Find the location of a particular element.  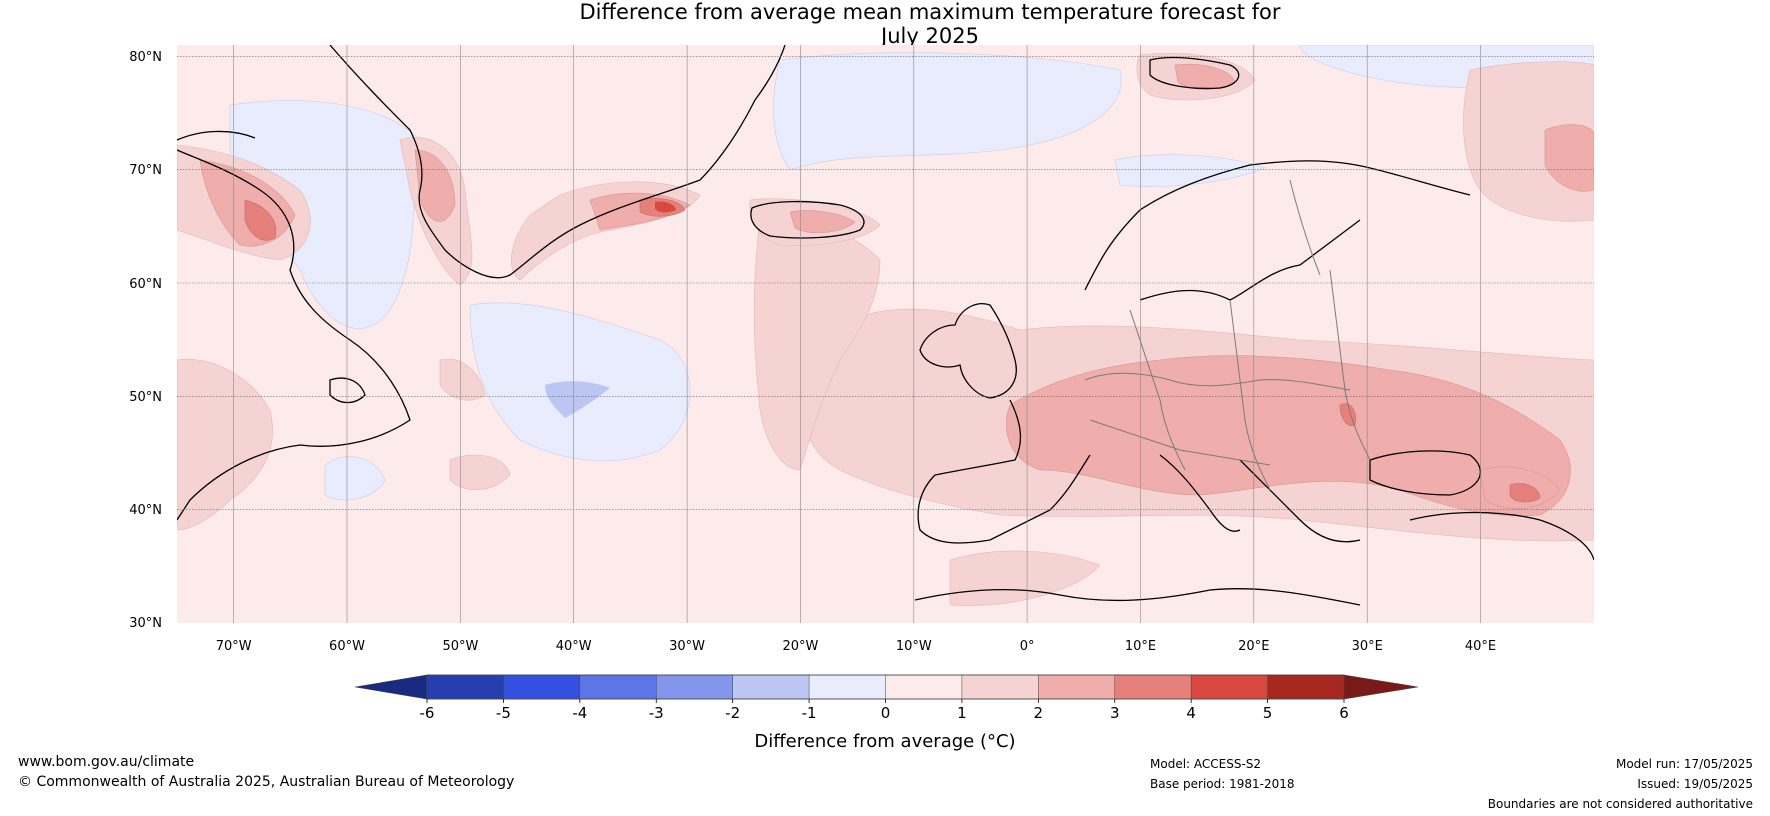

title-line-2: July 2025 is located at coordinates (930, 36).